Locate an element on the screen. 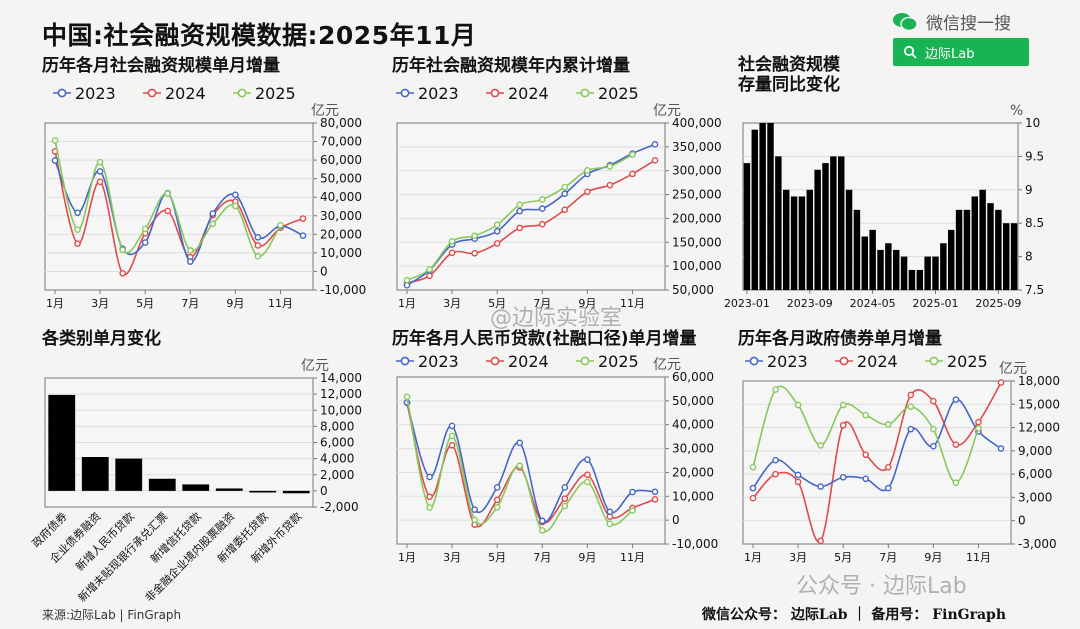  chart1-ytick-label: 60,000 is located at coordinates (341, 160).